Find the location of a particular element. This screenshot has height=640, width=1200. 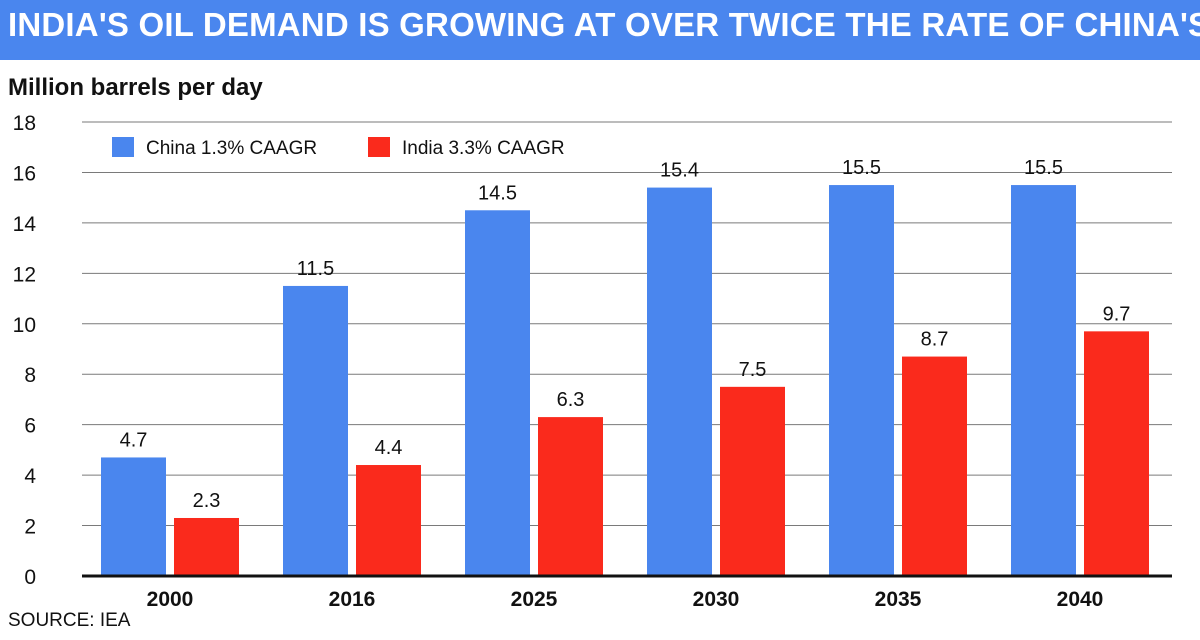

source-note: SOURCE: IEA is located at coordinates (69, 620).